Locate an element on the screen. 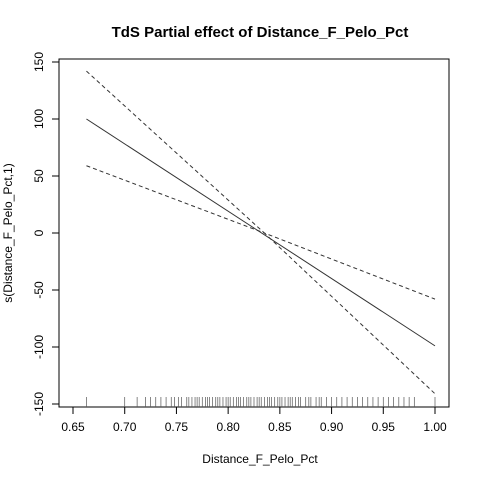 The image size is (480, 480). y-axis: -150 -100 -50 0 50 100 150 is located at coordinates (46, 234).